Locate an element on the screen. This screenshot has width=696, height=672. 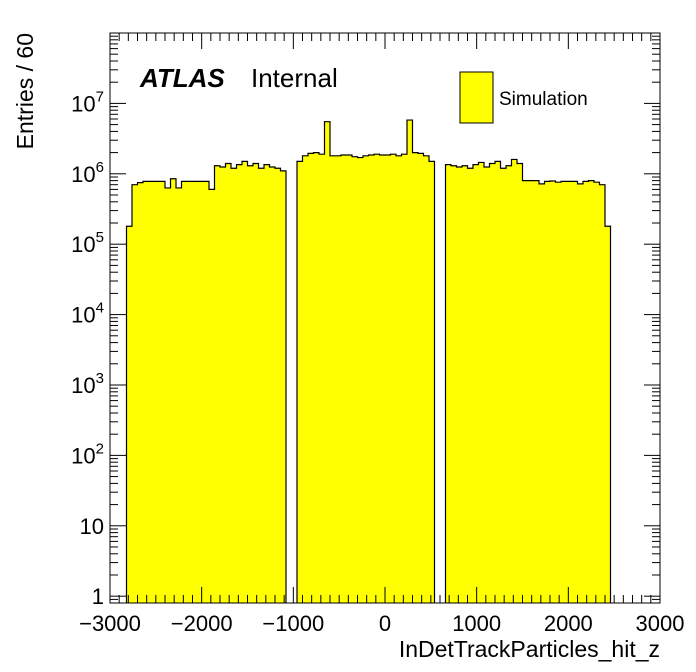
internal-label: Internal is located at coordinates (294, 78).